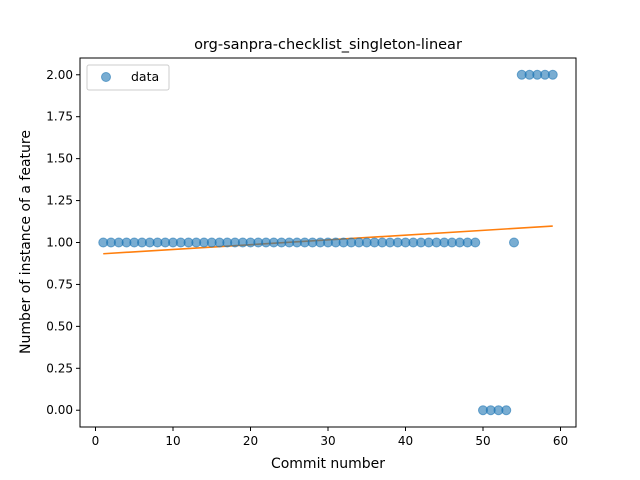  Describe the element at coordinates (328, 464) in the screenshot. I see `x-axis-title: Commit number` at that location.